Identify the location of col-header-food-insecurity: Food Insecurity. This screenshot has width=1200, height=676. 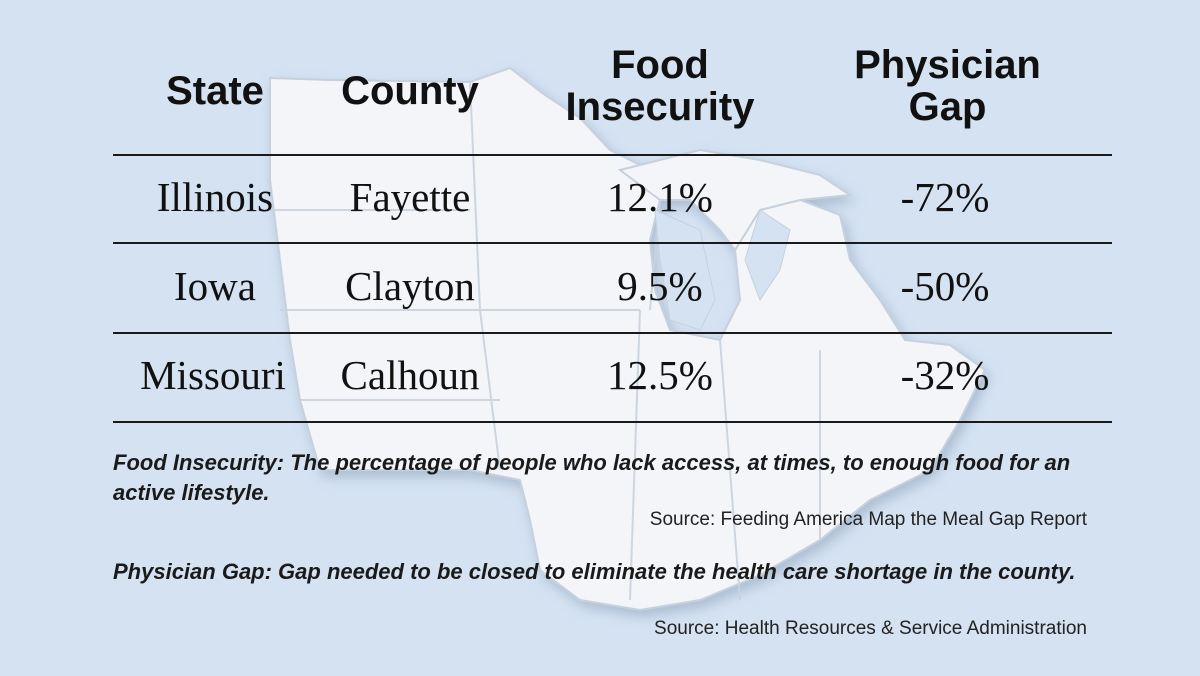
(660, 86).